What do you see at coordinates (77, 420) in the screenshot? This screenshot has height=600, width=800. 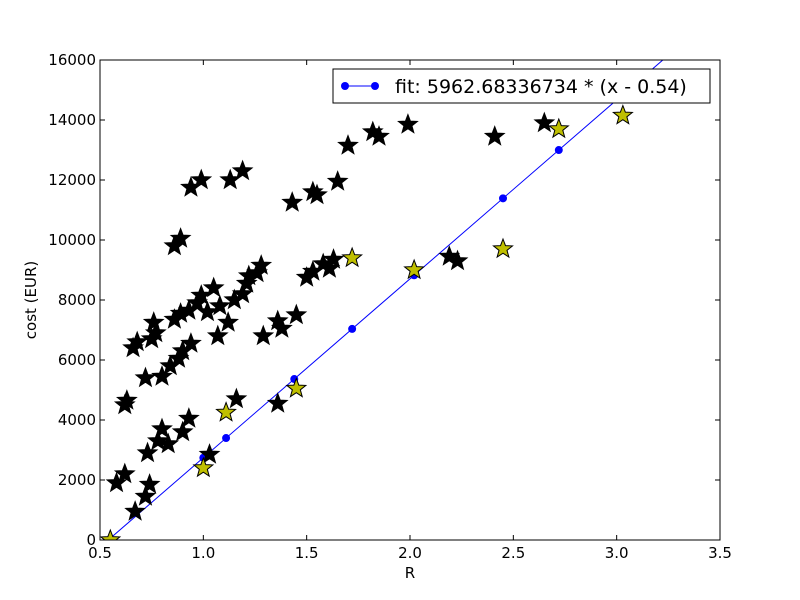 I see `y-tick-label: 4000` at bounding box center [77, 420].